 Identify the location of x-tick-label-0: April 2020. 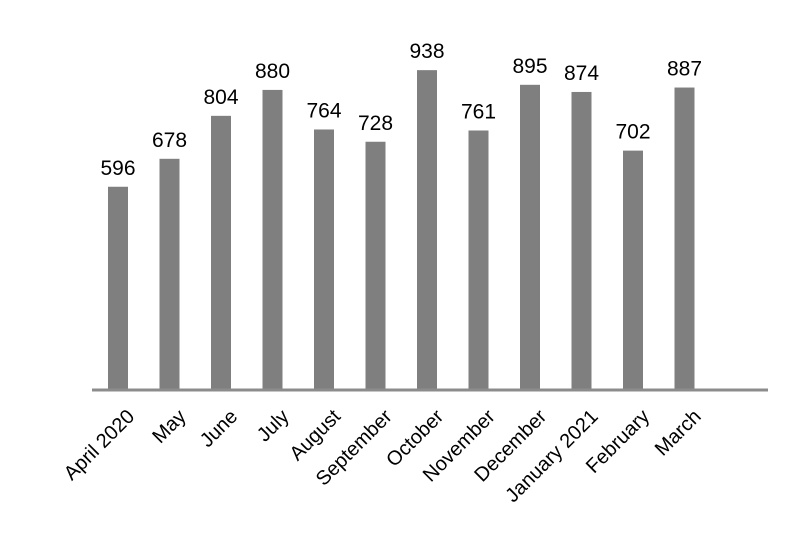
(99, 445).